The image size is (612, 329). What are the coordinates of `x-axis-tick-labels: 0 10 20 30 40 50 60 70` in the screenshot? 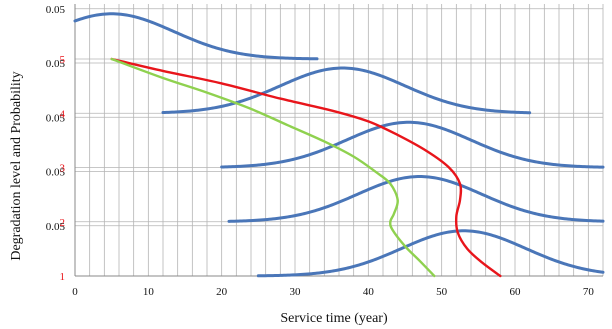 It's located at (333, 292).